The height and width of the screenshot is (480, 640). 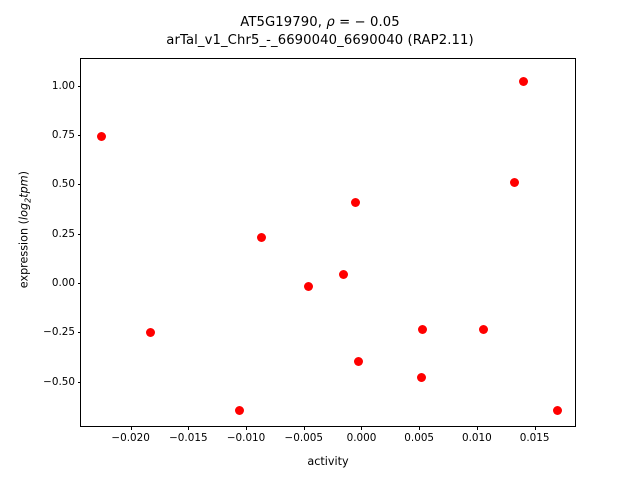 What do you see at coordinates (24, 211) in the screenshot?
I see `y-label-log: log` at bounding box center [24, 211].